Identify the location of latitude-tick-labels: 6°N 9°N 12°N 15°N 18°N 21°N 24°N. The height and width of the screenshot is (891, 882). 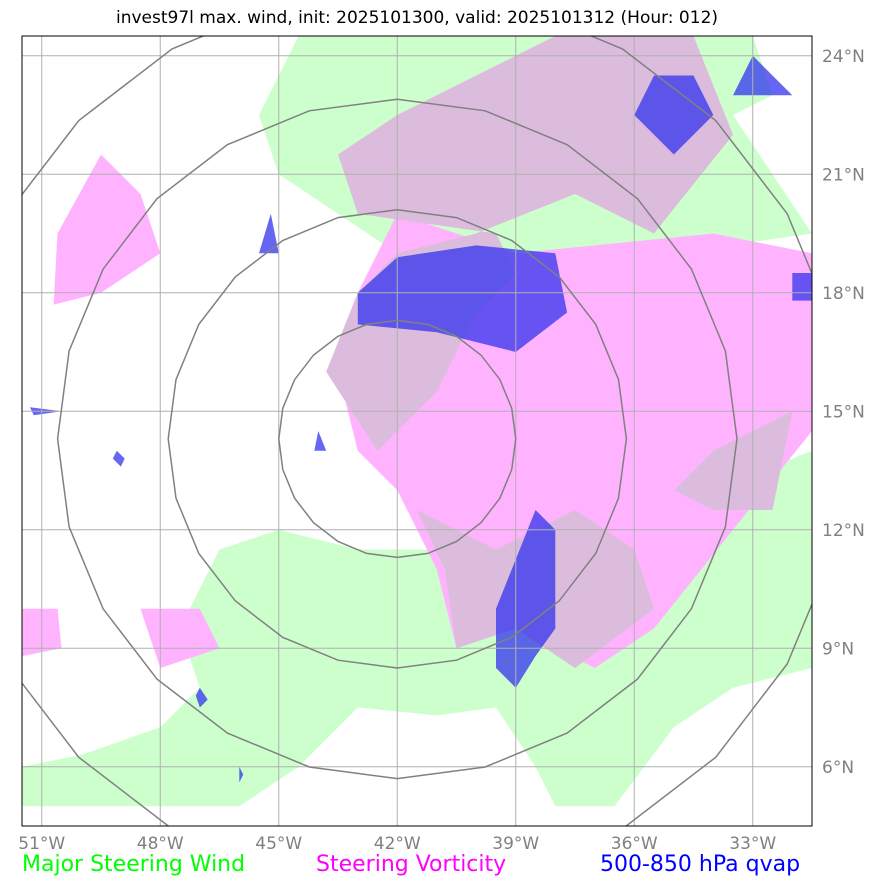
(843, 412).